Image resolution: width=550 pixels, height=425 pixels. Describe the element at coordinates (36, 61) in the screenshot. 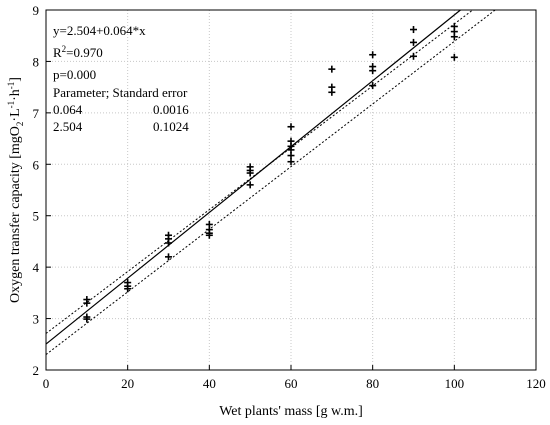

I see `y-tick-label: 8` at that location.